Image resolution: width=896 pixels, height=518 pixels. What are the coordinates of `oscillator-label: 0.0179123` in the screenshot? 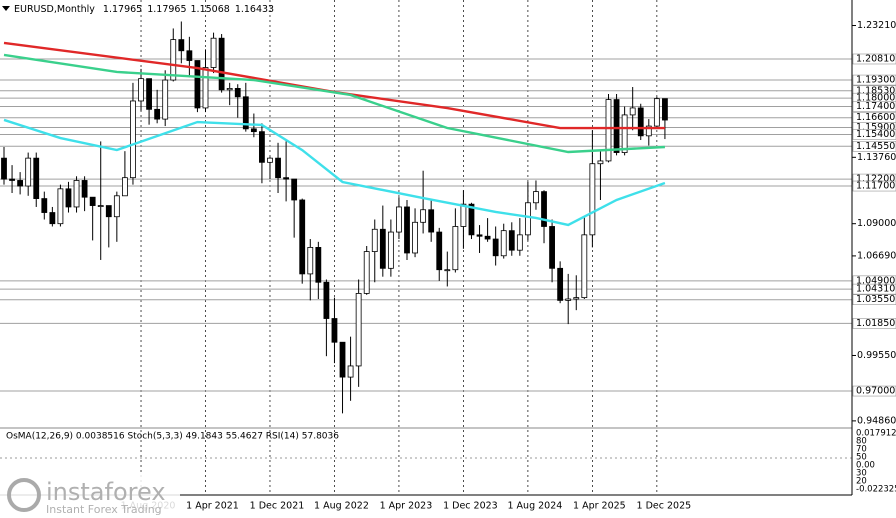 It's located at (876, 434).